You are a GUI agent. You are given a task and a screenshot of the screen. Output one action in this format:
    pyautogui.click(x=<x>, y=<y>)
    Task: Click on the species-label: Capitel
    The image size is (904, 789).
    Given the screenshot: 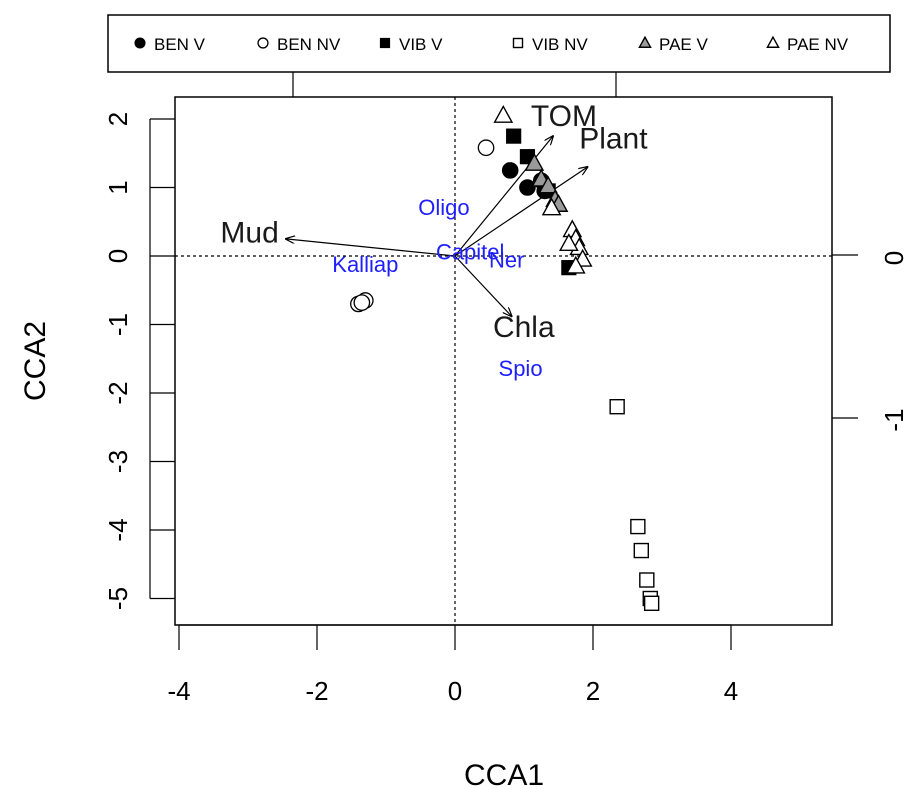 What is the action you would take?
    pyautogui.click(x=470, y=251)
    